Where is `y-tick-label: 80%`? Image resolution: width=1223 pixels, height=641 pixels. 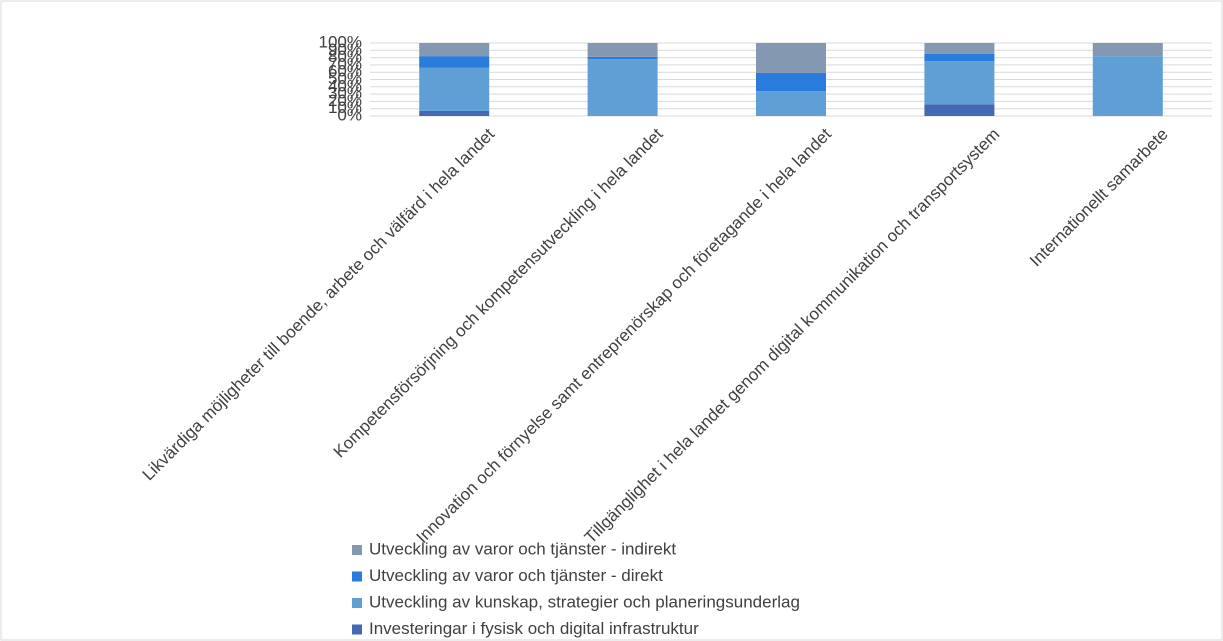 y-tick-label: 80% is located at coordinates (345, 56).